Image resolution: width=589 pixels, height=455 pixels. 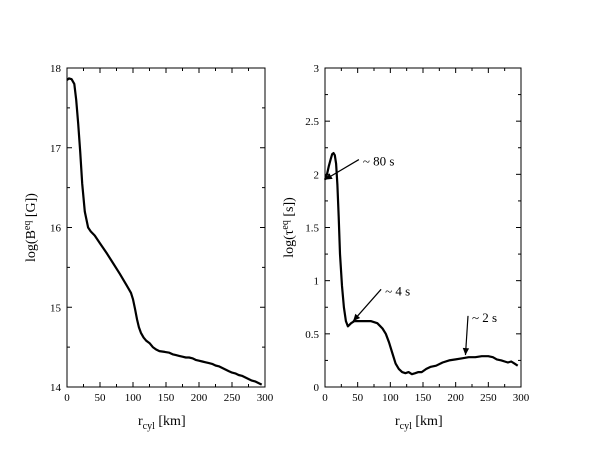 I want to click on annotation-arrow, so click(x=367, y=305).